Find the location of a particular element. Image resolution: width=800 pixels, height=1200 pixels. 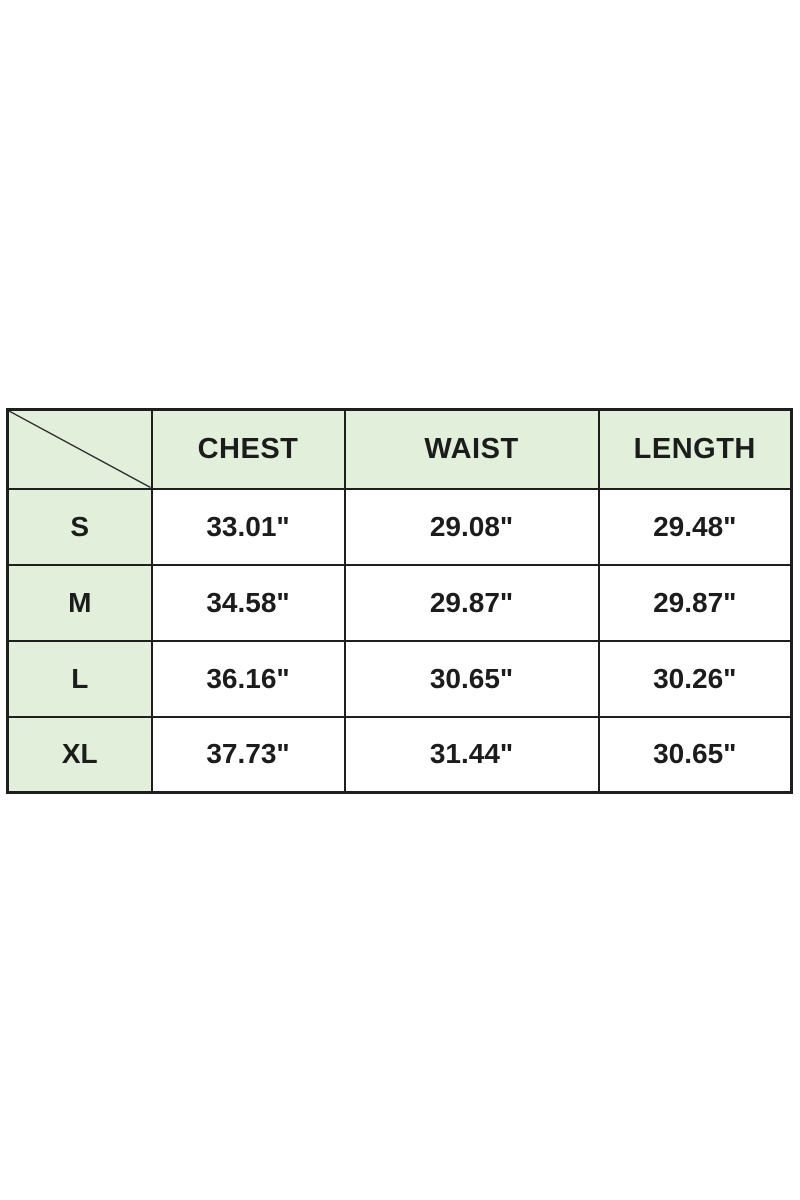

table-cell-waist: 29.87" is located at coordinates (471, 602).